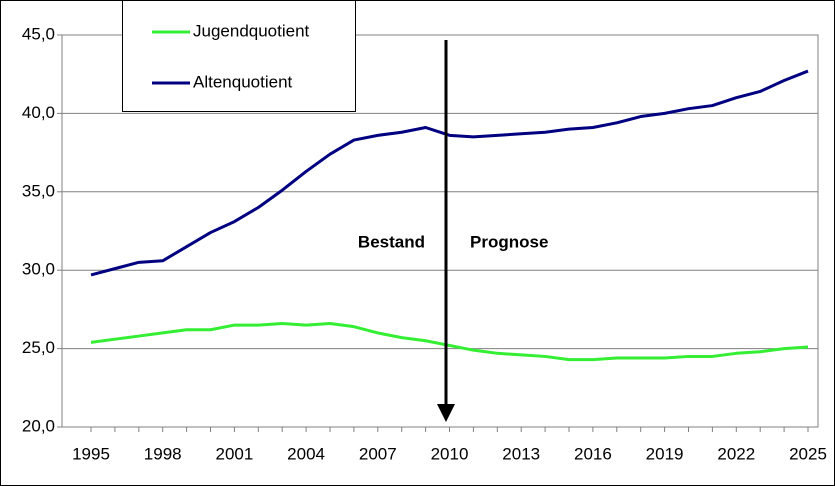 This screenshot has height=486, width=835. Describe the element at coordinates (243, 81) in the screenshot. I see `legend-label: Altenquotient` at that location.